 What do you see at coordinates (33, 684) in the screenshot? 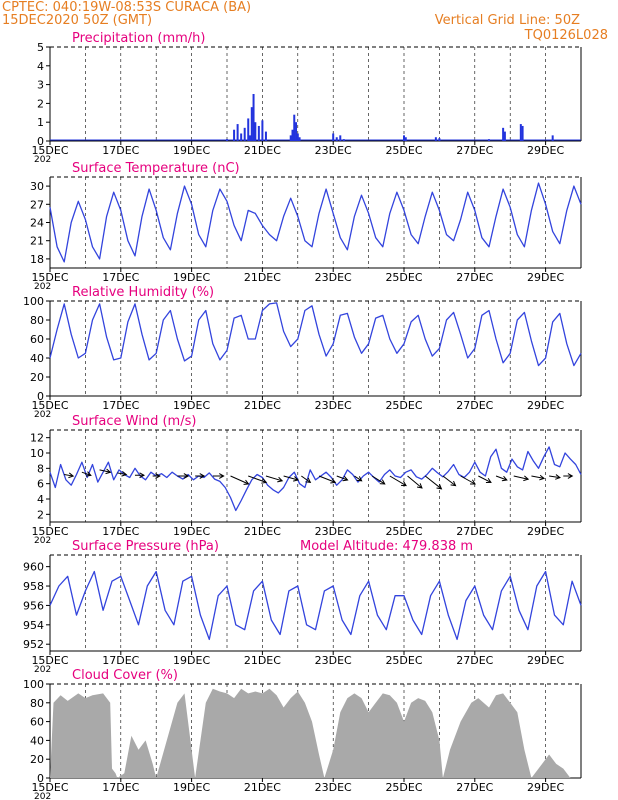
I see `cloud-ytick-label: 100` at bounding box center [33, 684].